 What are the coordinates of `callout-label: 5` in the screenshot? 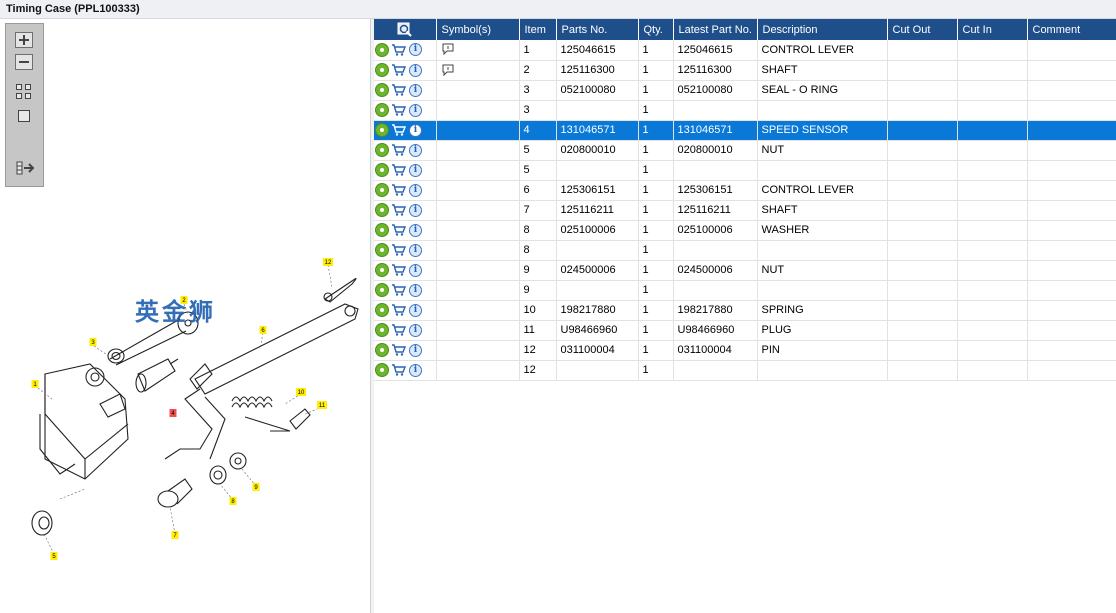 It's located at (54, 557).